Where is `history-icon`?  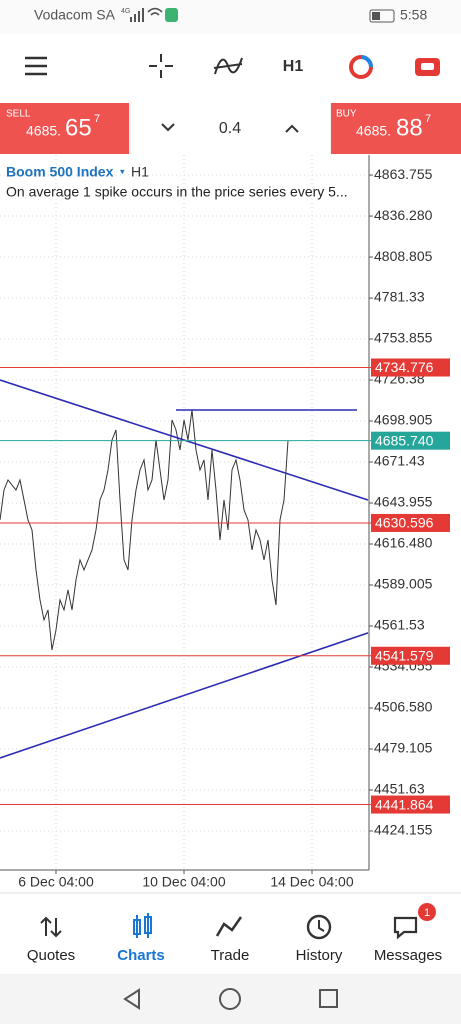 history-icon is located at coordinates (319, 927).